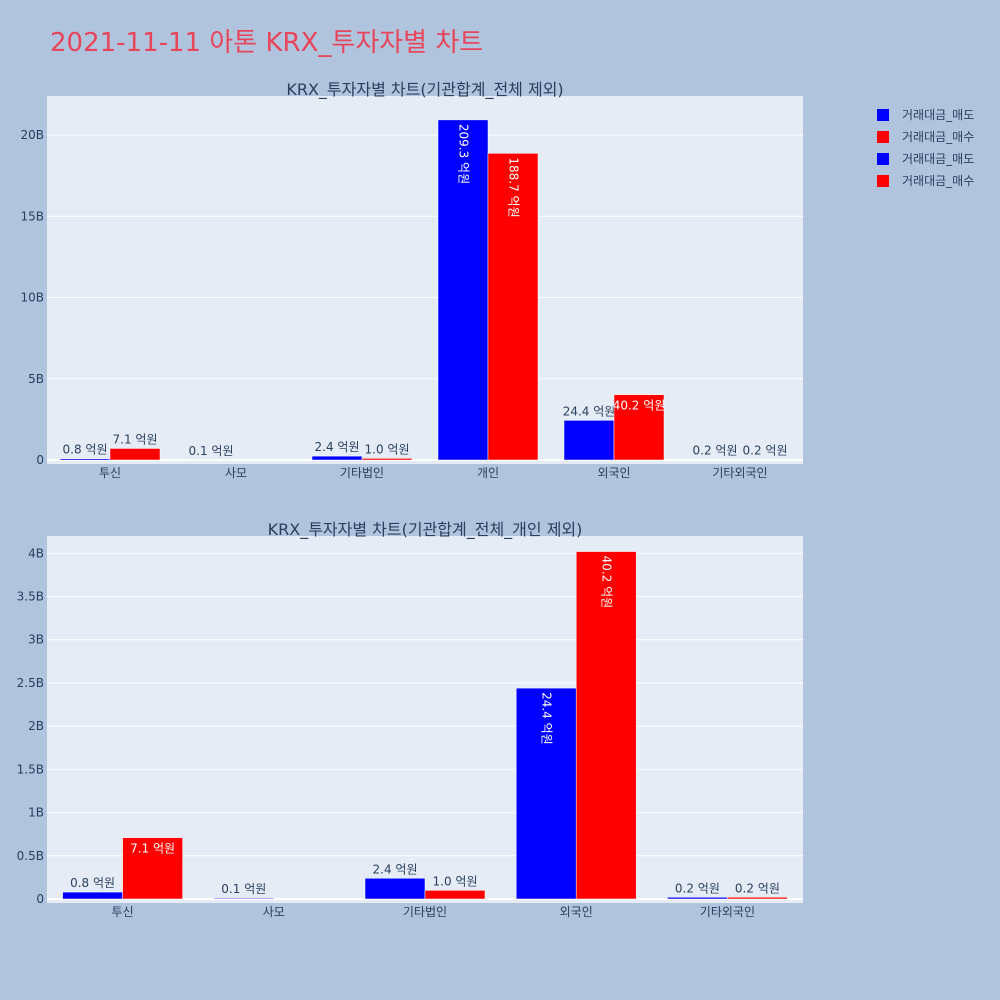 This screenshot has height=1000, width=1000. What do you see at coordinates (30, 597) in the screenshot?
I see `y-tick-label: 3.5B` at bounding box center [30, 597].